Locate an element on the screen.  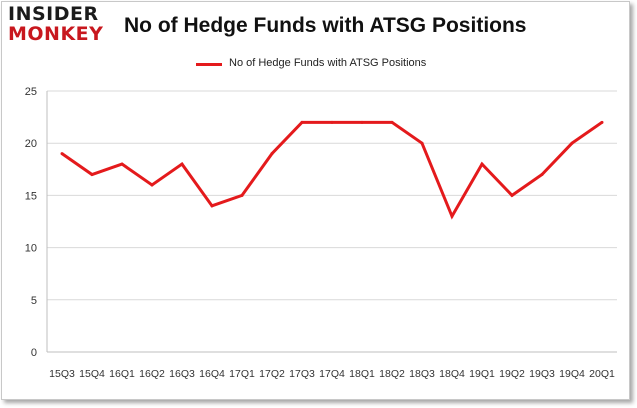
x-tick-label: 15Q4 is located at coordinates (92, 374).